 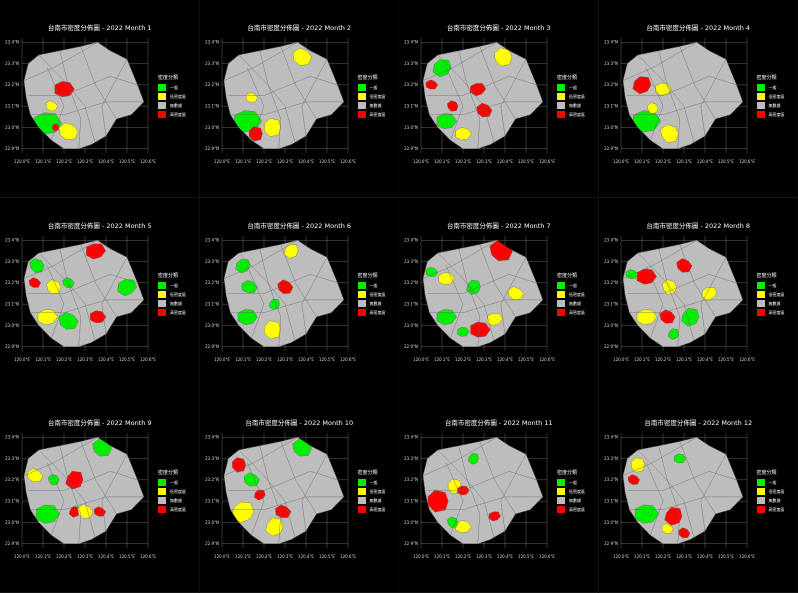 I want to click on y-tick-label: 23.1°N, so click(x=212, y=501).